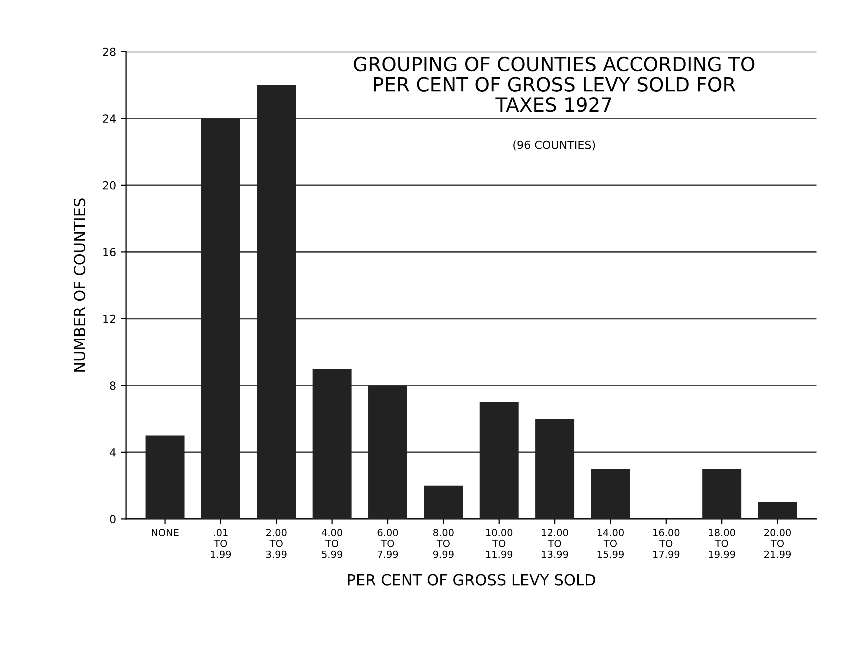 The height and width of the screenshot is (649, 842). I want to click on y-tick-label: 12, so click(110, 319).